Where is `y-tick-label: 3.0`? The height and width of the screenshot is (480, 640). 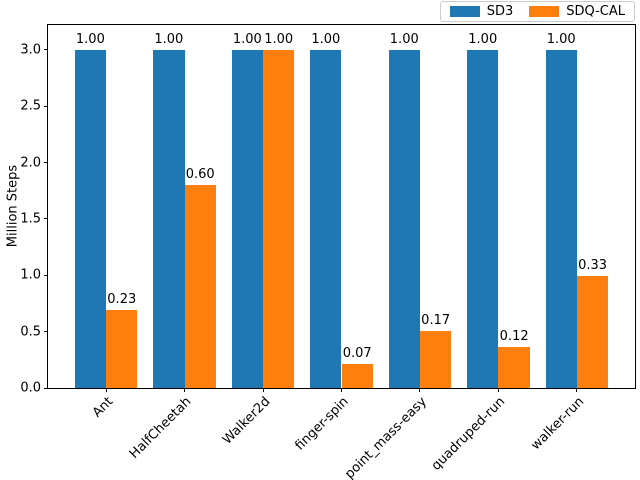 y-tick-label: 3.0 is located at coordinates (30, 50).